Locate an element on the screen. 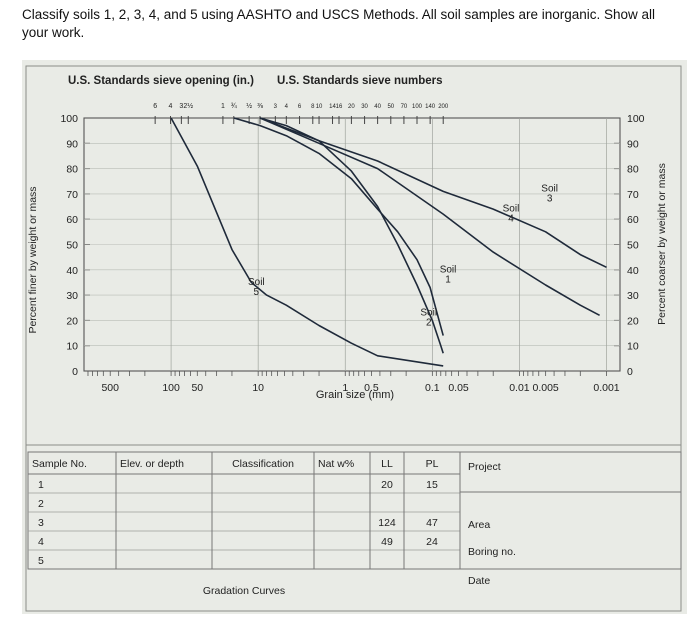 This screenshot has height=624, width=700. y-tick-label-right: 30 is located at coordinates (633, 296).